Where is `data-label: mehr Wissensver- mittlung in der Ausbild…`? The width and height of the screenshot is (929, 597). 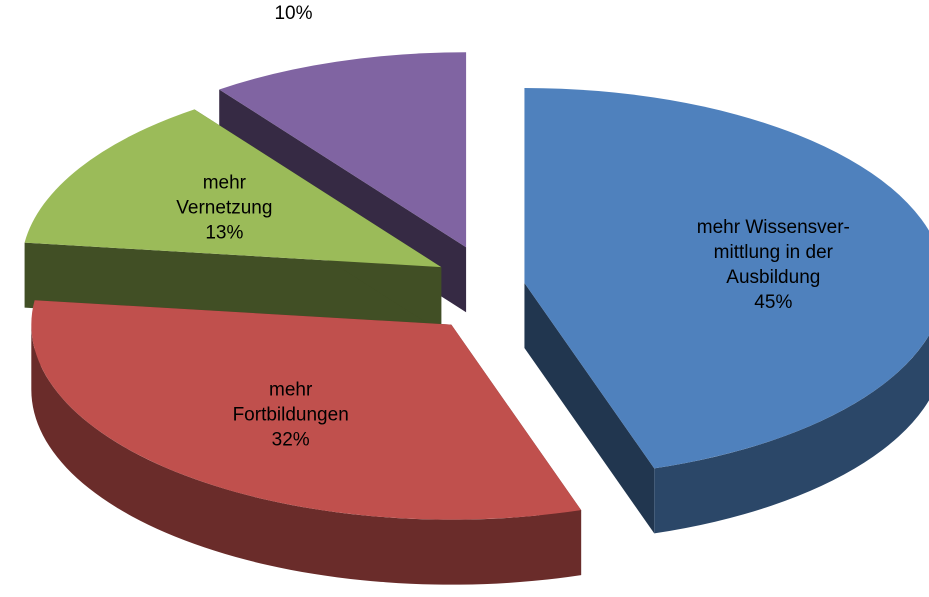 data-label: mehr Wissensver- mittlung in der Ausbild… is located at coordinates (773, 265).